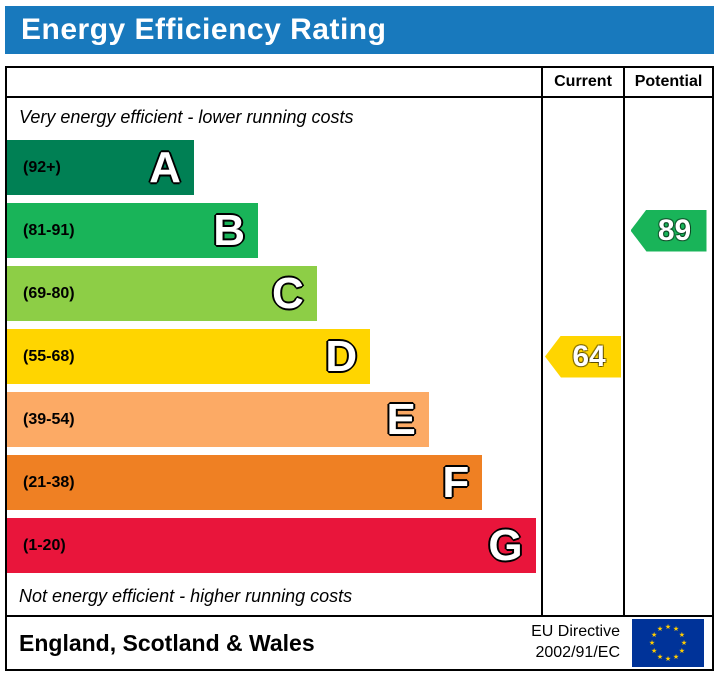 The width and height of the screenshot is (719, 675). I want to click on eu-directive-text: EU Directive 2002/91/EC, so click(575, 643).